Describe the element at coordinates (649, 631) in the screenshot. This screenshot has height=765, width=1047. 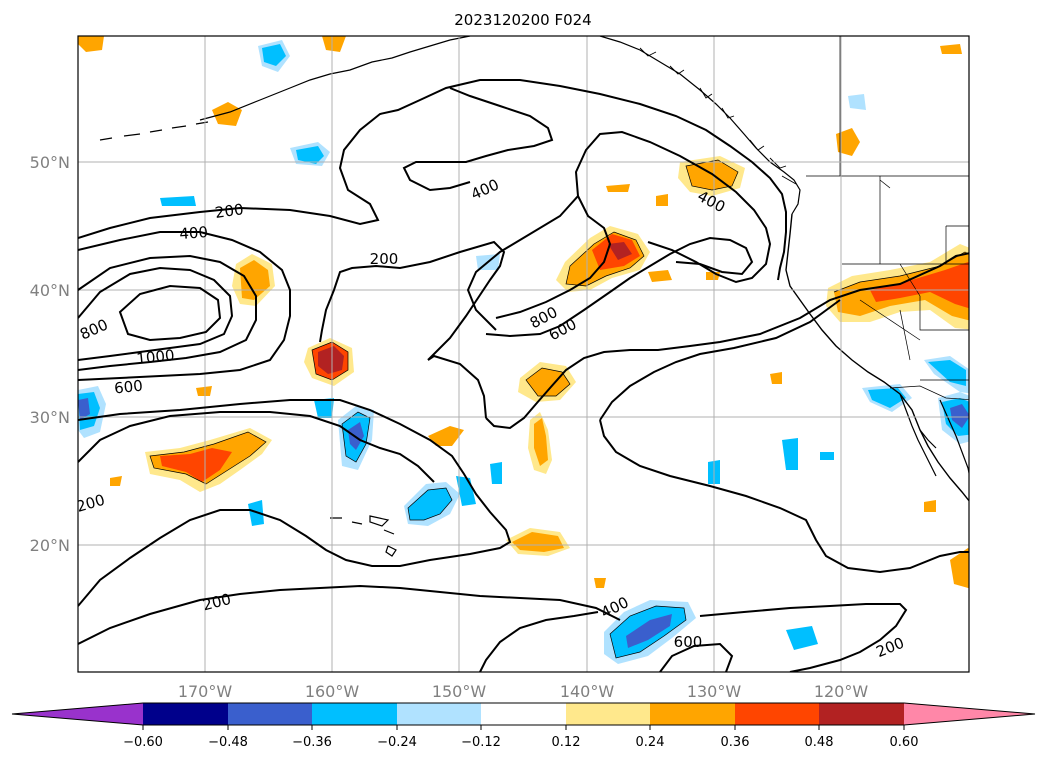
I see `cool-patch-southern-jet-deep` at that location.